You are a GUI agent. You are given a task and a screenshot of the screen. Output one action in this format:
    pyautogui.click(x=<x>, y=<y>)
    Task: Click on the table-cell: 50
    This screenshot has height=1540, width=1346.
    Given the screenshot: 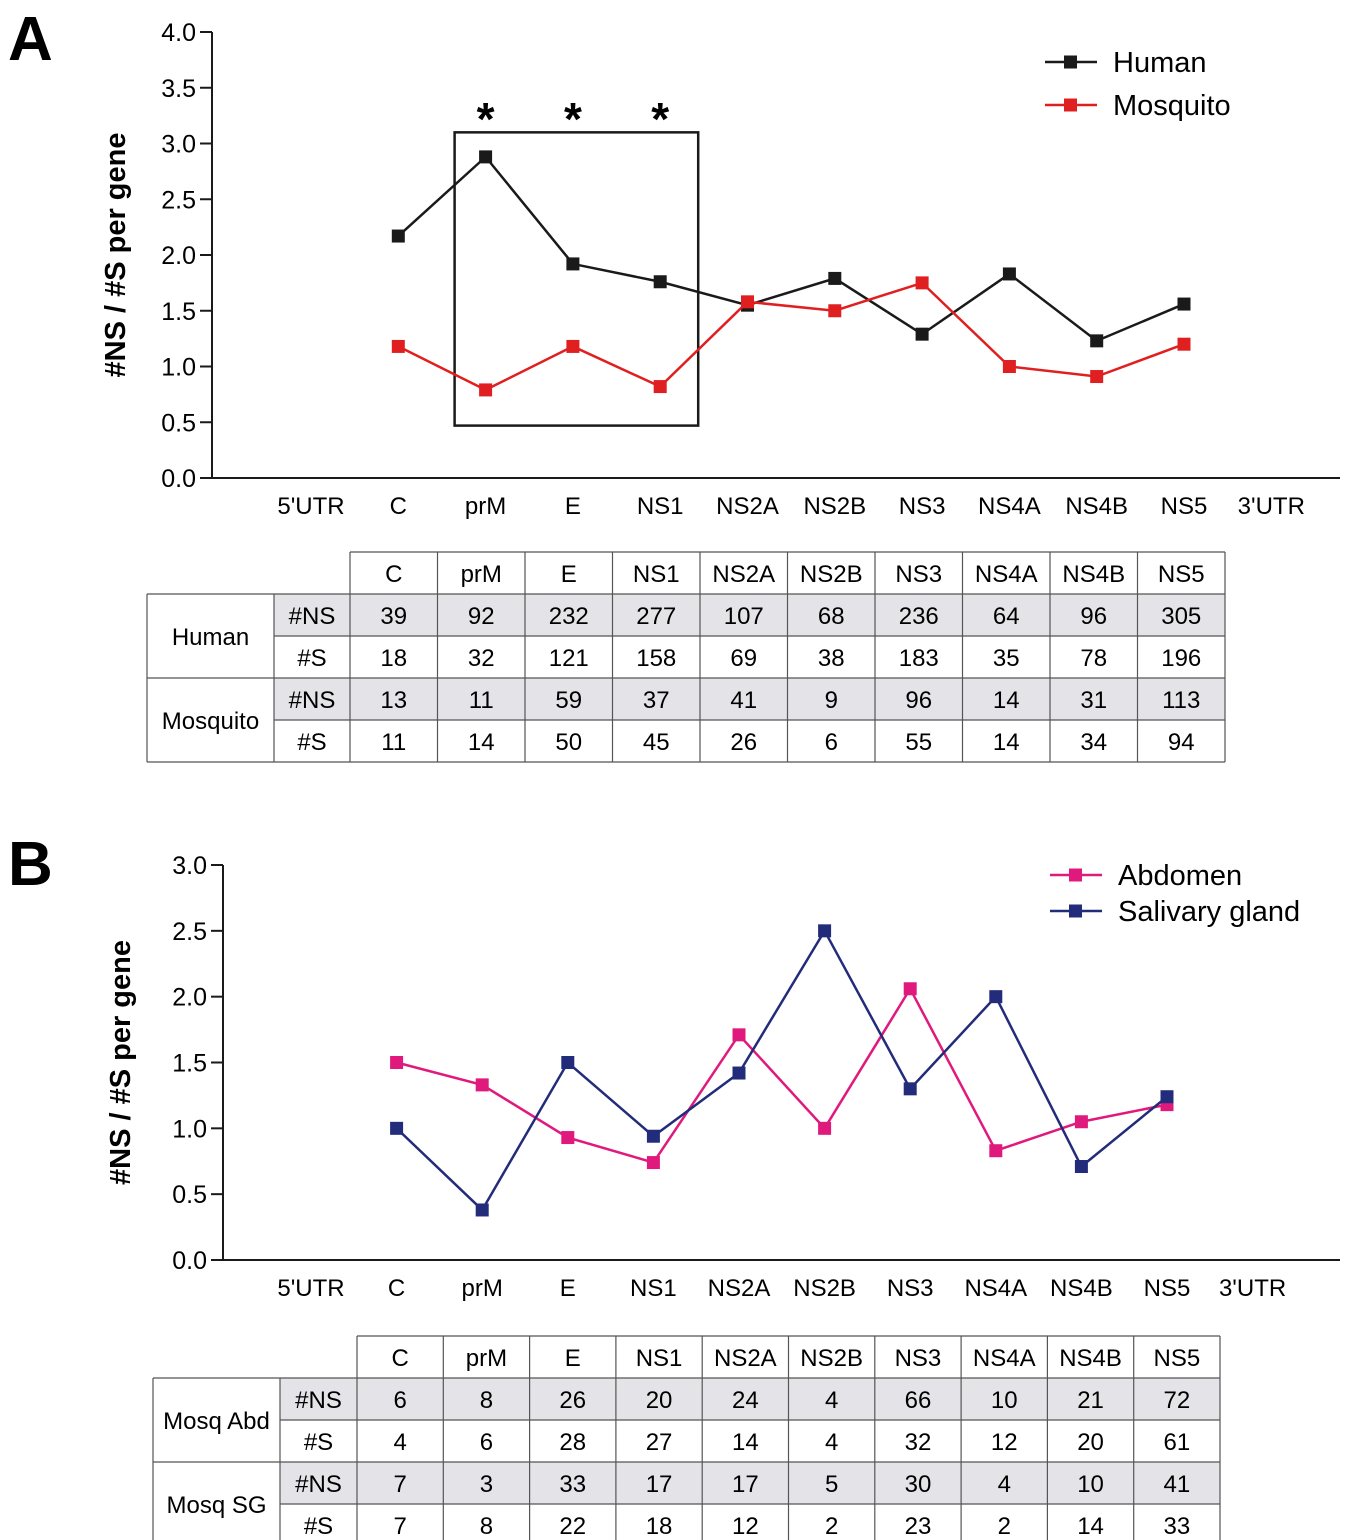 What is the action you would take?
    pyautogui.click(x=568, y=742)
    